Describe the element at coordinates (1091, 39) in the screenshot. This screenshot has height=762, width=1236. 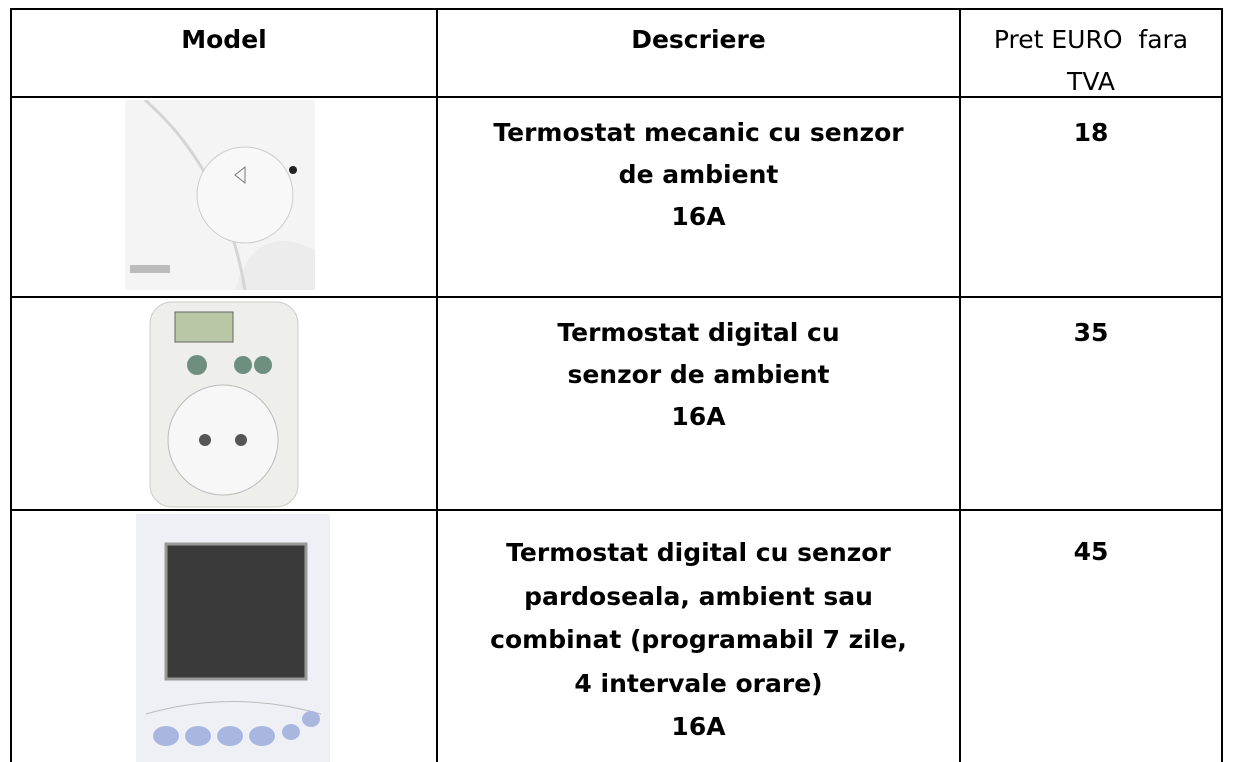
I see `header-price-line: Pret EURO fara` at that location.